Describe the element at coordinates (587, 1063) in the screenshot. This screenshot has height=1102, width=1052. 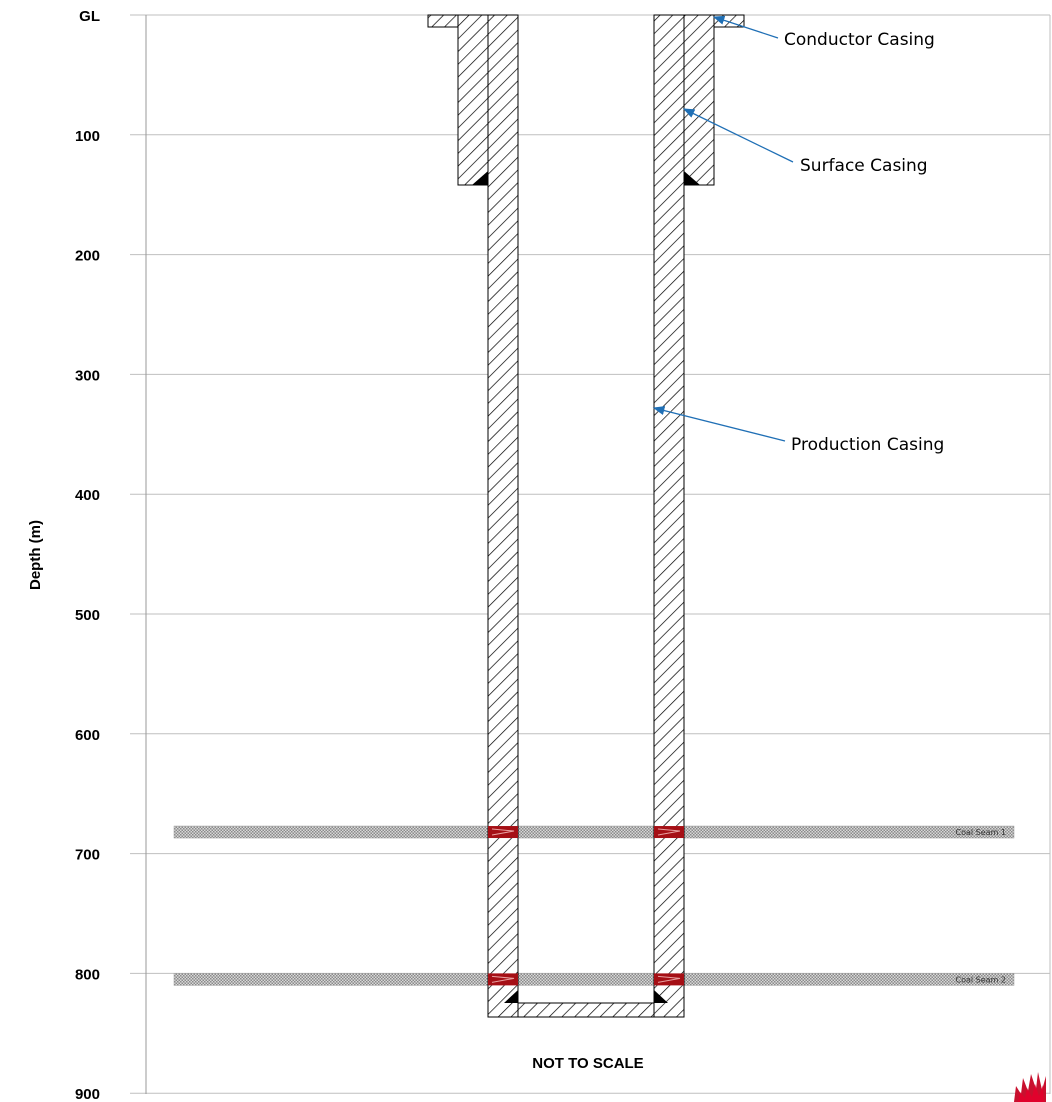
I see `not-to-scale-note: NOT TO SCALE` at that location.